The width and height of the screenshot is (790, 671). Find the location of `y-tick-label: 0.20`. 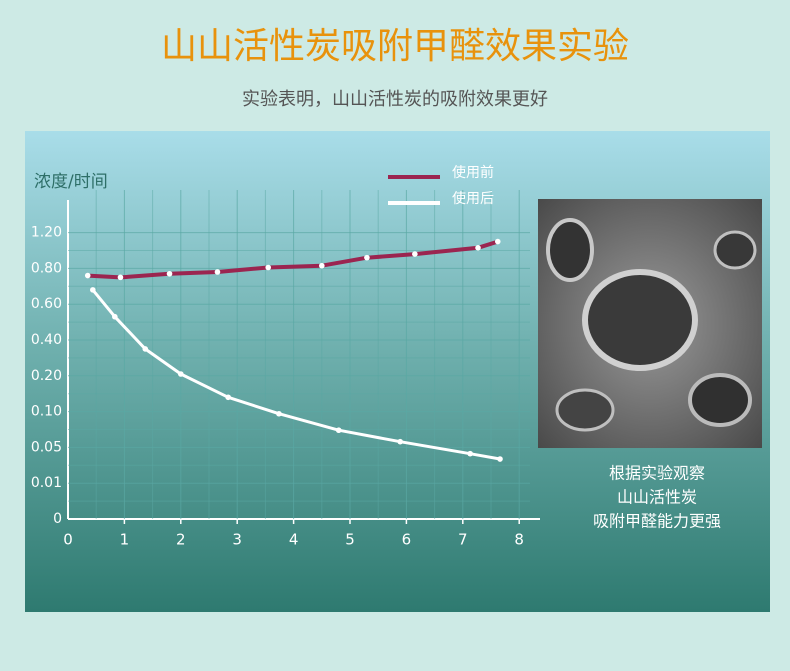

y-tick-label: 0.20 is located at coordinates (46, 376).